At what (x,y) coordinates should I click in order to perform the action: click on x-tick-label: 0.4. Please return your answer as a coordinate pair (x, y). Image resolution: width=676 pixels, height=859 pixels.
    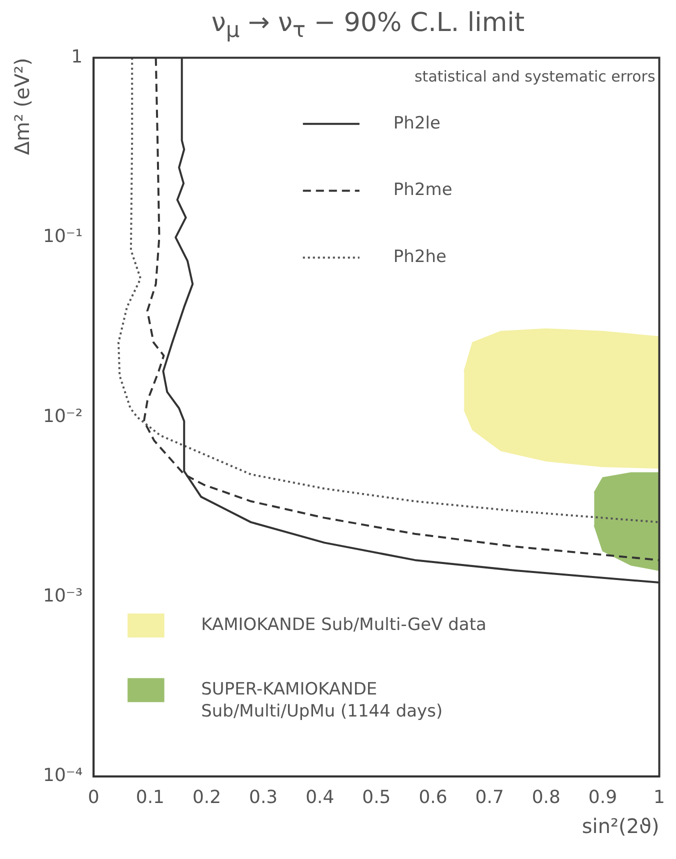
    Looking at the image, I should click on (320, 797).